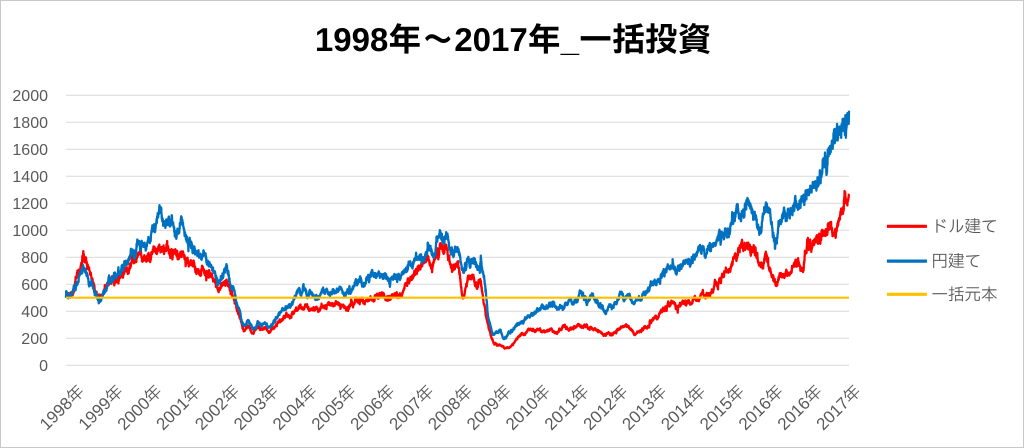 The height and width of the screenshot is (448, 1024). Describe the element at coordinates (30, 177) in the screenshot. I see `svg-text: 1400` at that location.